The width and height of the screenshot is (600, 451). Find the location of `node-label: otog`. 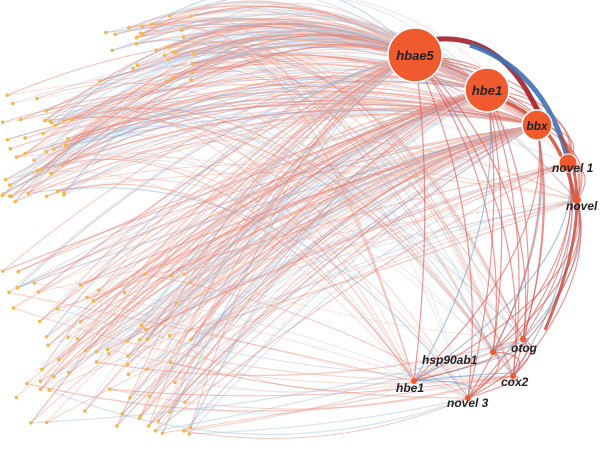

node-label: otog is located at coordinates (524, 348).